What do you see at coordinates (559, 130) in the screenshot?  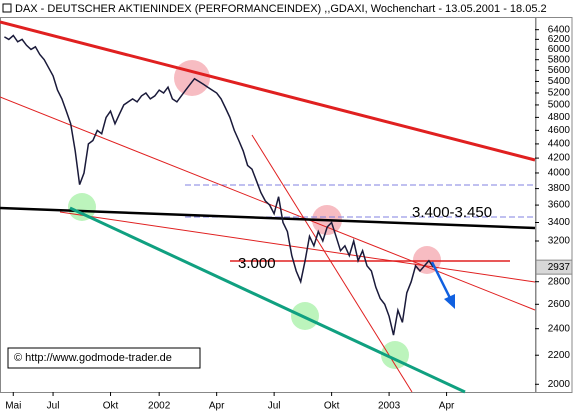 I see `y-tick-label: 4600` at bounding box center [559, 130].